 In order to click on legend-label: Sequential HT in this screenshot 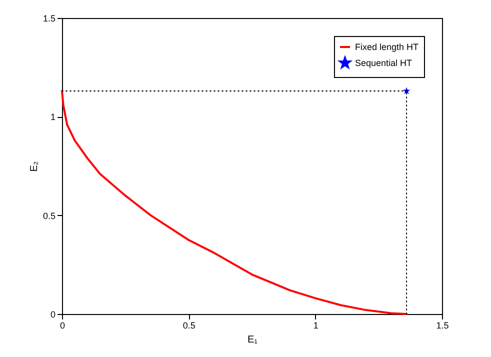, I will do `click(384, 63)`.